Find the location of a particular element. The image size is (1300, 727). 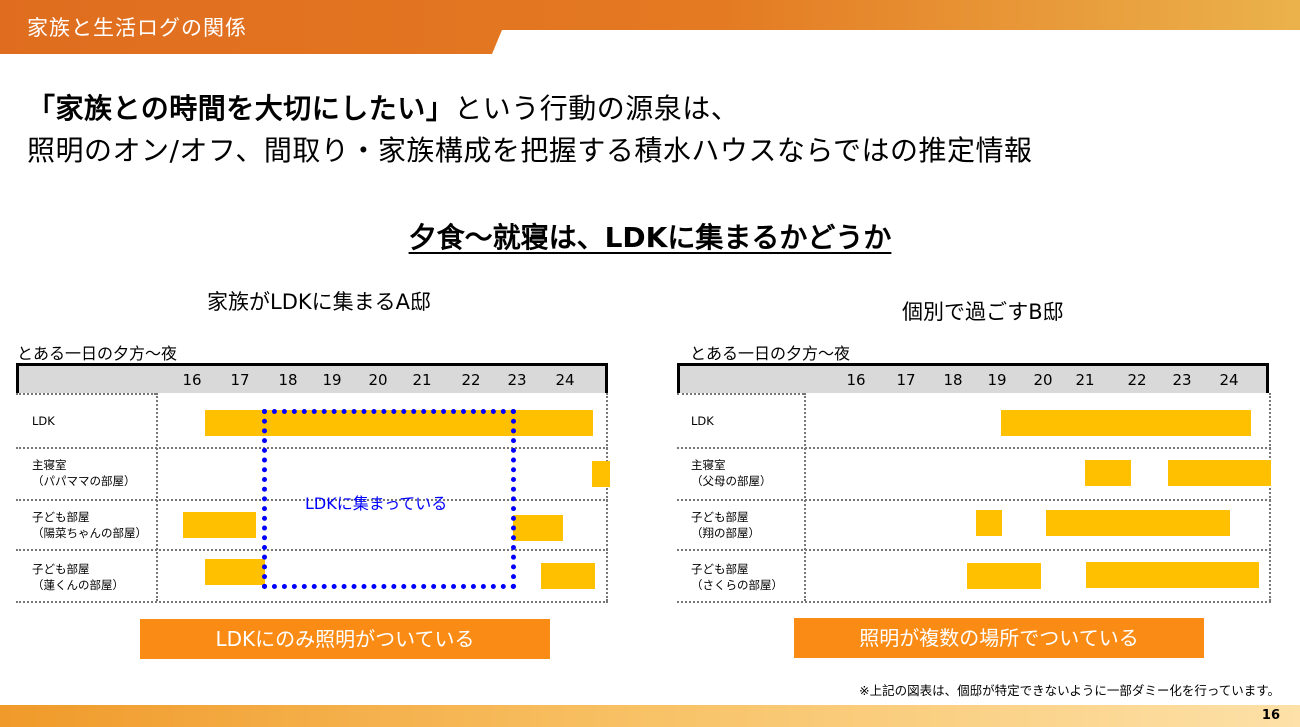

footer-bar is located at coordinates (650, 716).